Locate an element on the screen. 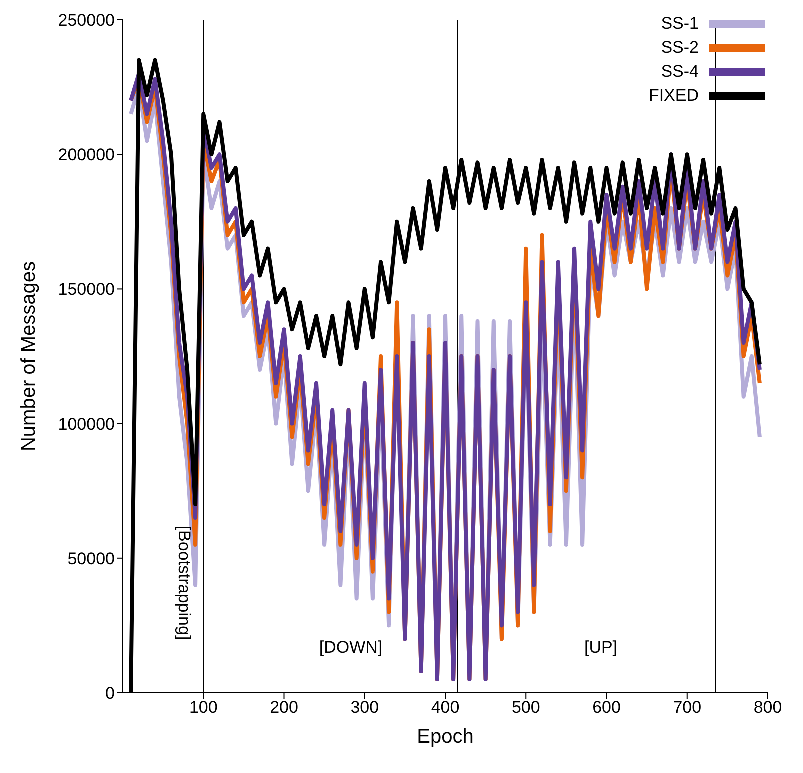  legend-label: FIXED is located at coordinates (673, 96).